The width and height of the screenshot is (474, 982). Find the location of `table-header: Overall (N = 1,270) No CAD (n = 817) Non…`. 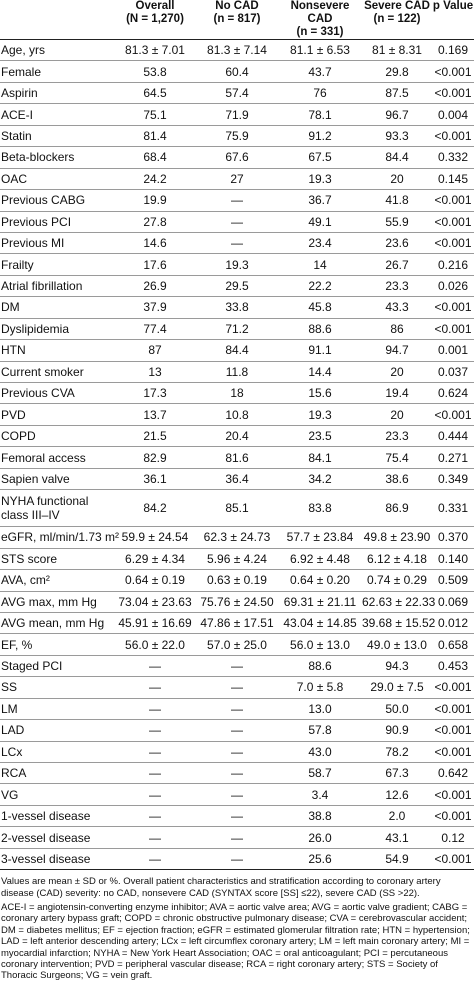

table-header: Overall (N = 1,270) No CAD (n = 817) Non… is located at coordinates (237, 20).